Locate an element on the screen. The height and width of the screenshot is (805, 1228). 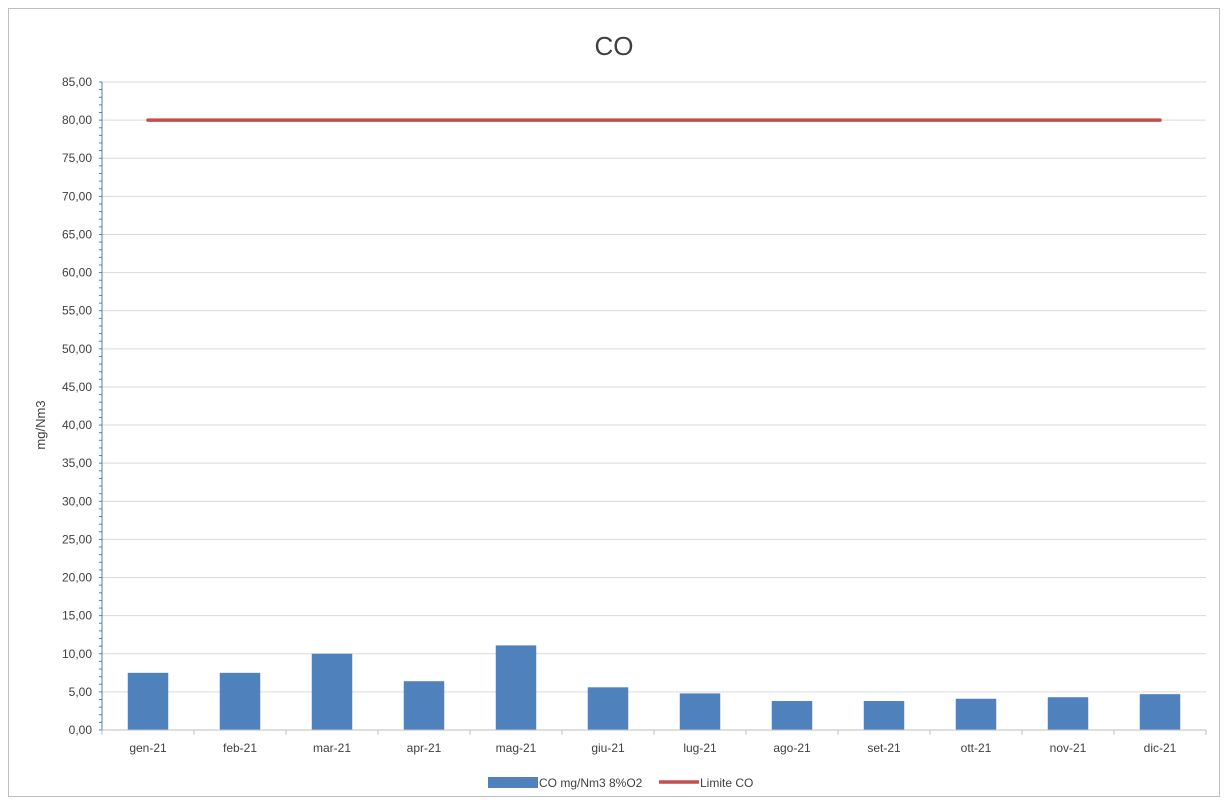
x-tick-label: mag-21 is located at coordinates (516, 748).